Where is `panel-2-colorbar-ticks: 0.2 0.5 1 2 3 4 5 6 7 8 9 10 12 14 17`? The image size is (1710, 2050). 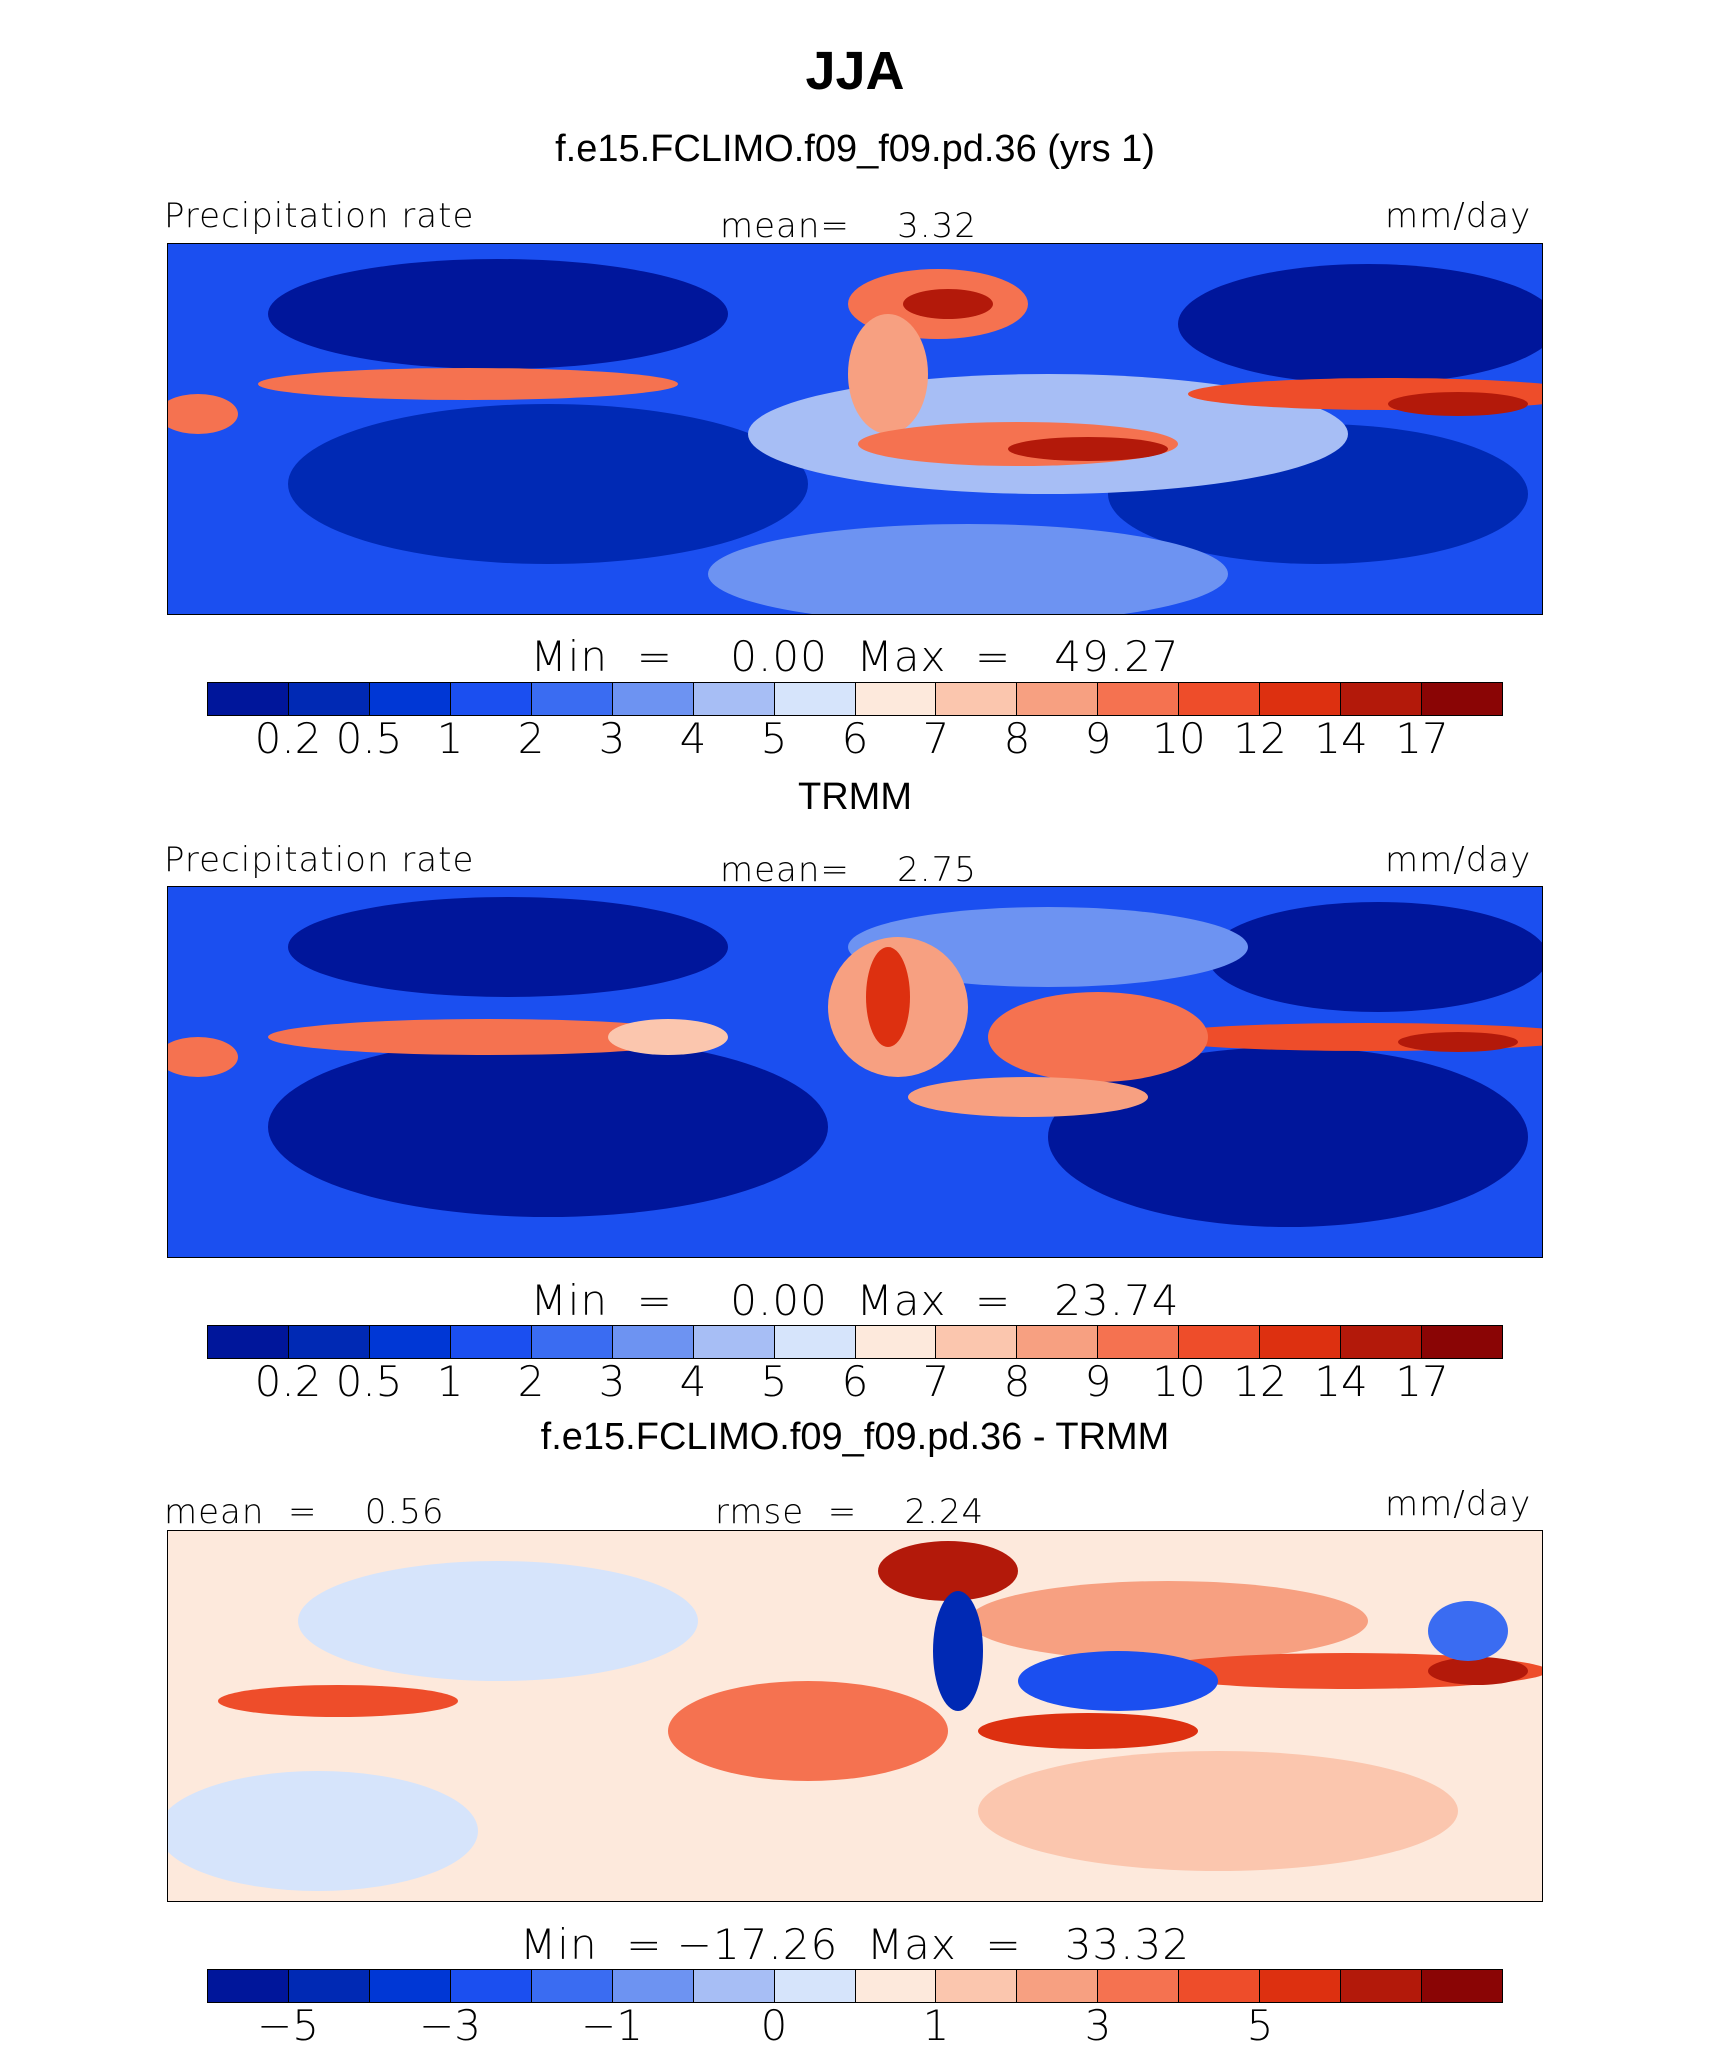
panel-2-colorbar-ticks: 0.2 0.5 1 2 3 4 5 6 7 8 9 10 12 14 17 is located at coordinates (855, 1381).